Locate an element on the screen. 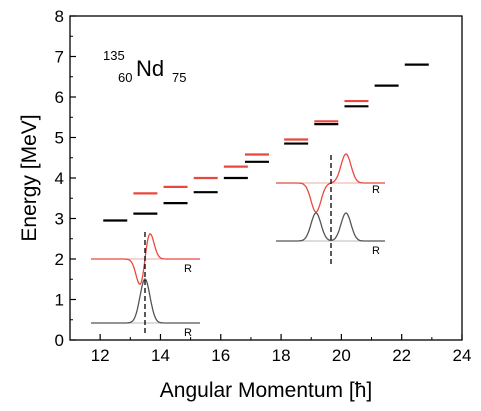 The image size is (481, 411). y-tick-label-4: 4 is located at coordinates (59, 178).